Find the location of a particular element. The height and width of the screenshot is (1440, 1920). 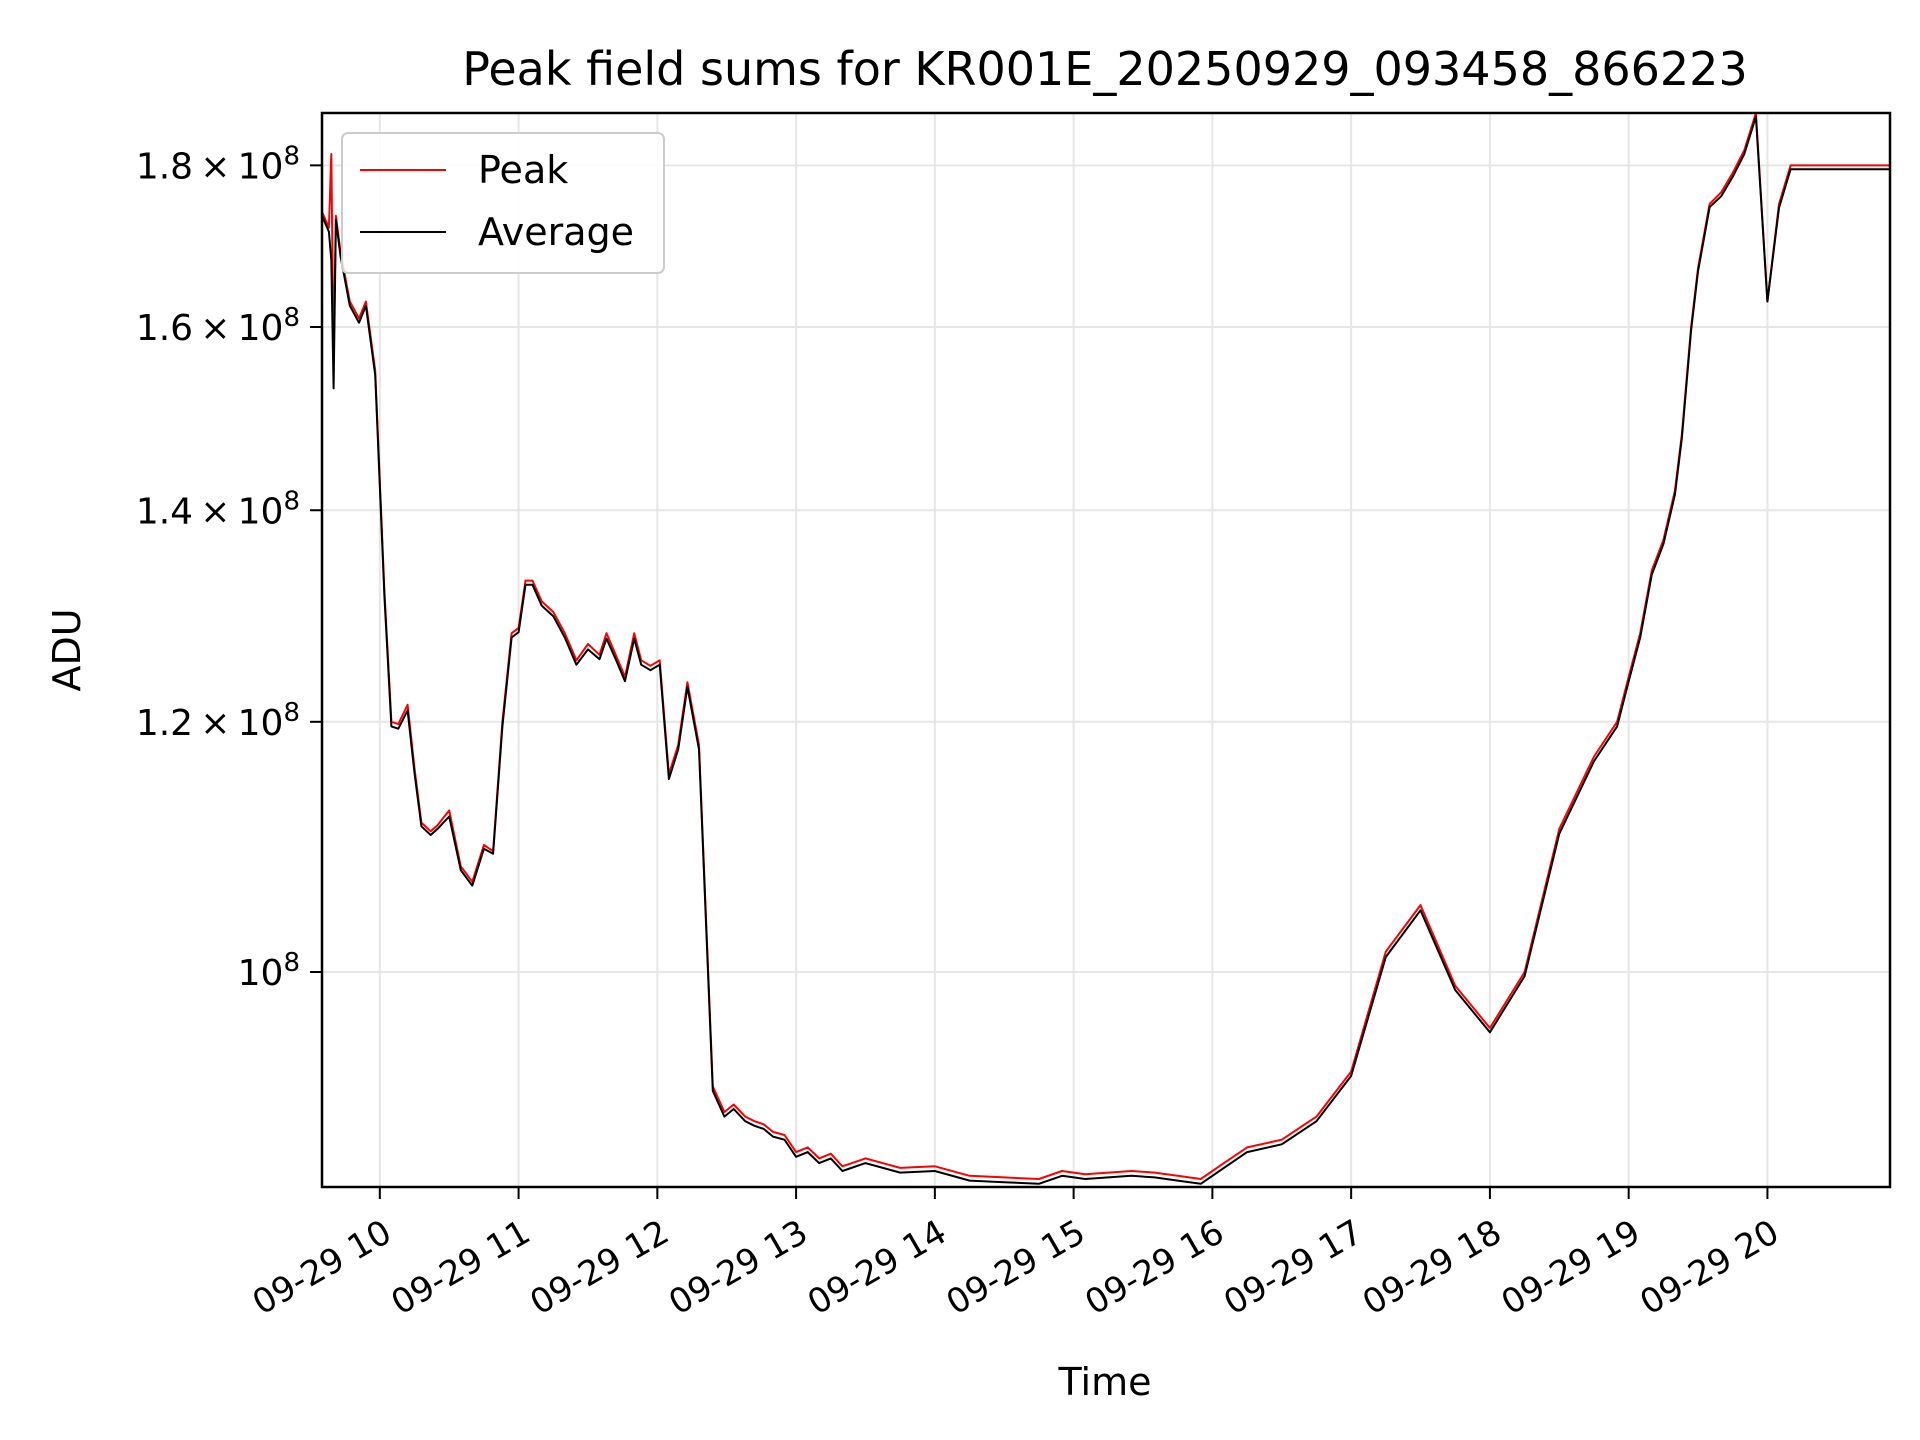

y-tick-label: 1.2 × 10⁸ is located at coordinates (218, 721).